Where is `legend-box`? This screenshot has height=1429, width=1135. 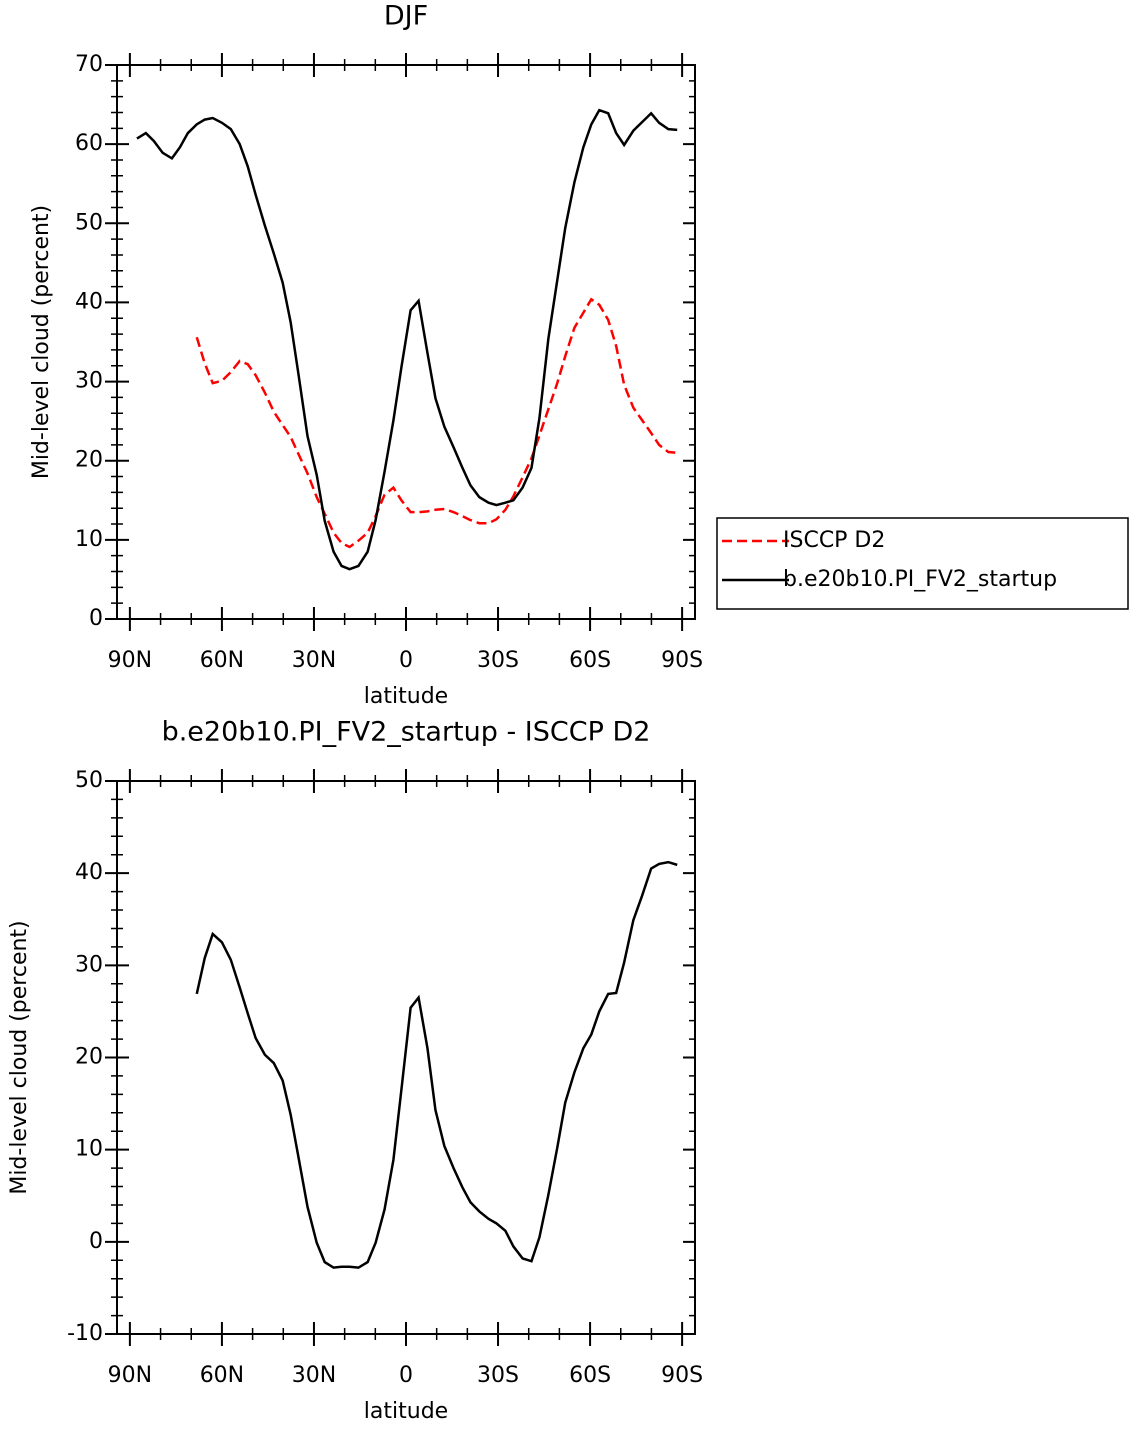
legend-box is located at coordinates (922, 563).